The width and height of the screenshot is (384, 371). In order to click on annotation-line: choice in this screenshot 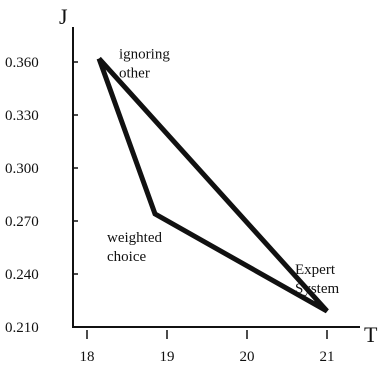, I will do `click(126, 257)`.